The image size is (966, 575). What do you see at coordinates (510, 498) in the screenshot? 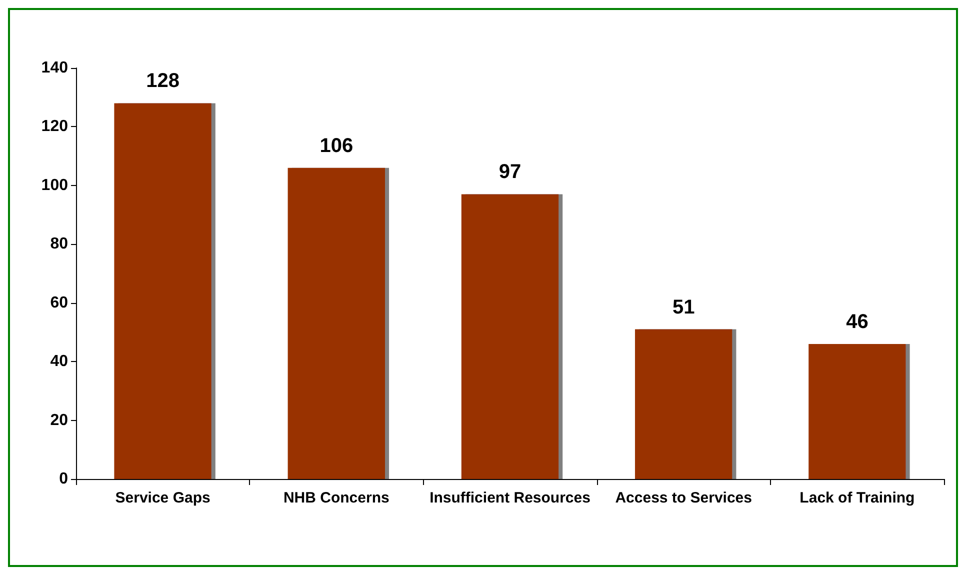
I see `x-tick-label: Insufficient Resources` at bounding box center [510, 498].